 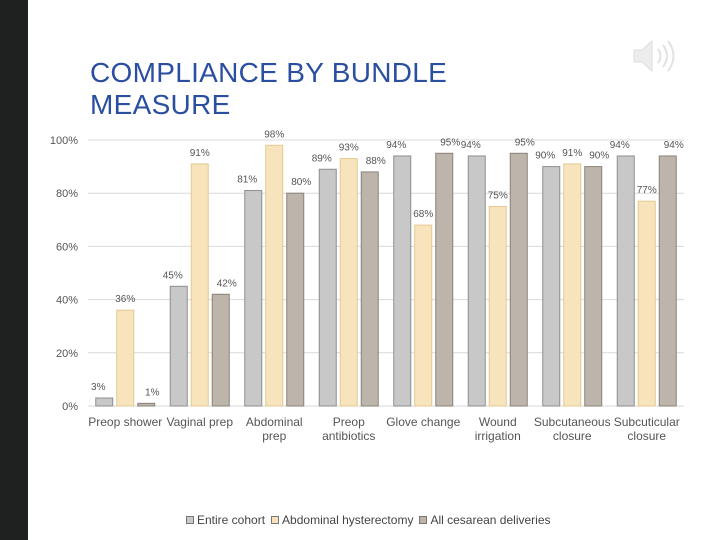 What do you see at coordinates (348, 520) in the screenshot?
I see `legend-label: Abdominal hysterectomy` at bounding box center [348, 520].